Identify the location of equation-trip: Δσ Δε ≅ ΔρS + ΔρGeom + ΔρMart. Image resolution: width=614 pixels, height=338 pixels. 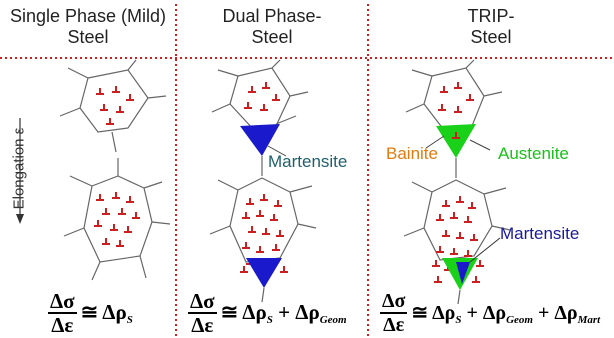
(490, 313).